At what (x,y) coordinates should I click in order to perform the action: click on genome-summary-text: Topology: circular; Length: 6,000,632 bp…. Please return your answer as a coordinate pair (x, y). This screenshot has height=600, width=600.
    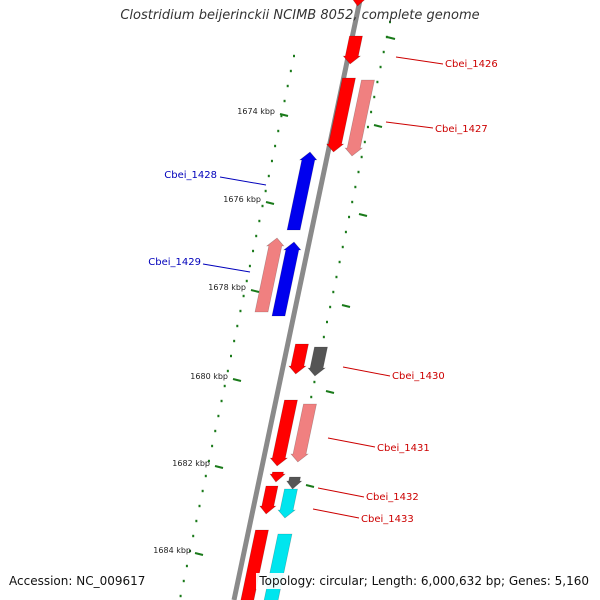
    Looking at the image, I should click on (424, 581).